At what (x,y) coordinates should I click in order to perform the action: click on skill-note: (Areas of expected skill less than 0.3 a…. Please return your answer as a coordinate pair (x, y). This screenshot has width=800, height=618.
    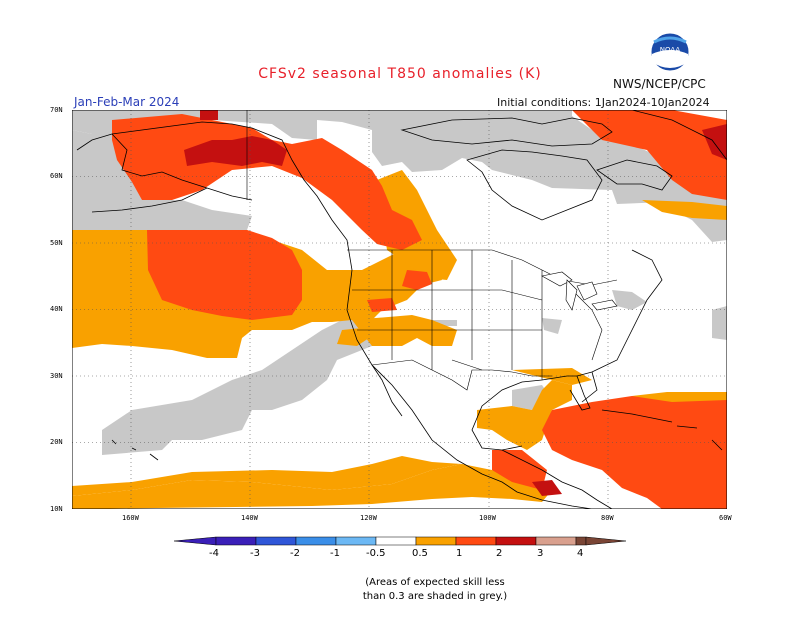
    Looking at the image, I should click on (400, 590).